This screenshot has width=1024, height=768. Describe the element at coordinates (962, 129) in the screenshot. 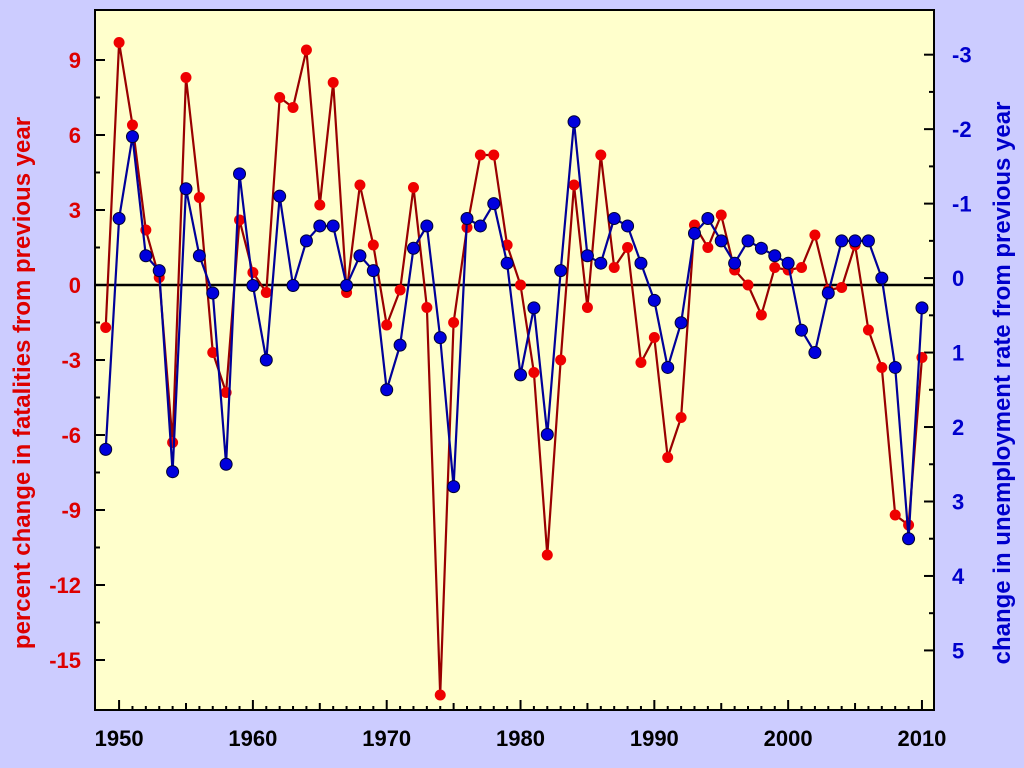

I see `y-right-tick-label: -2` at that location.